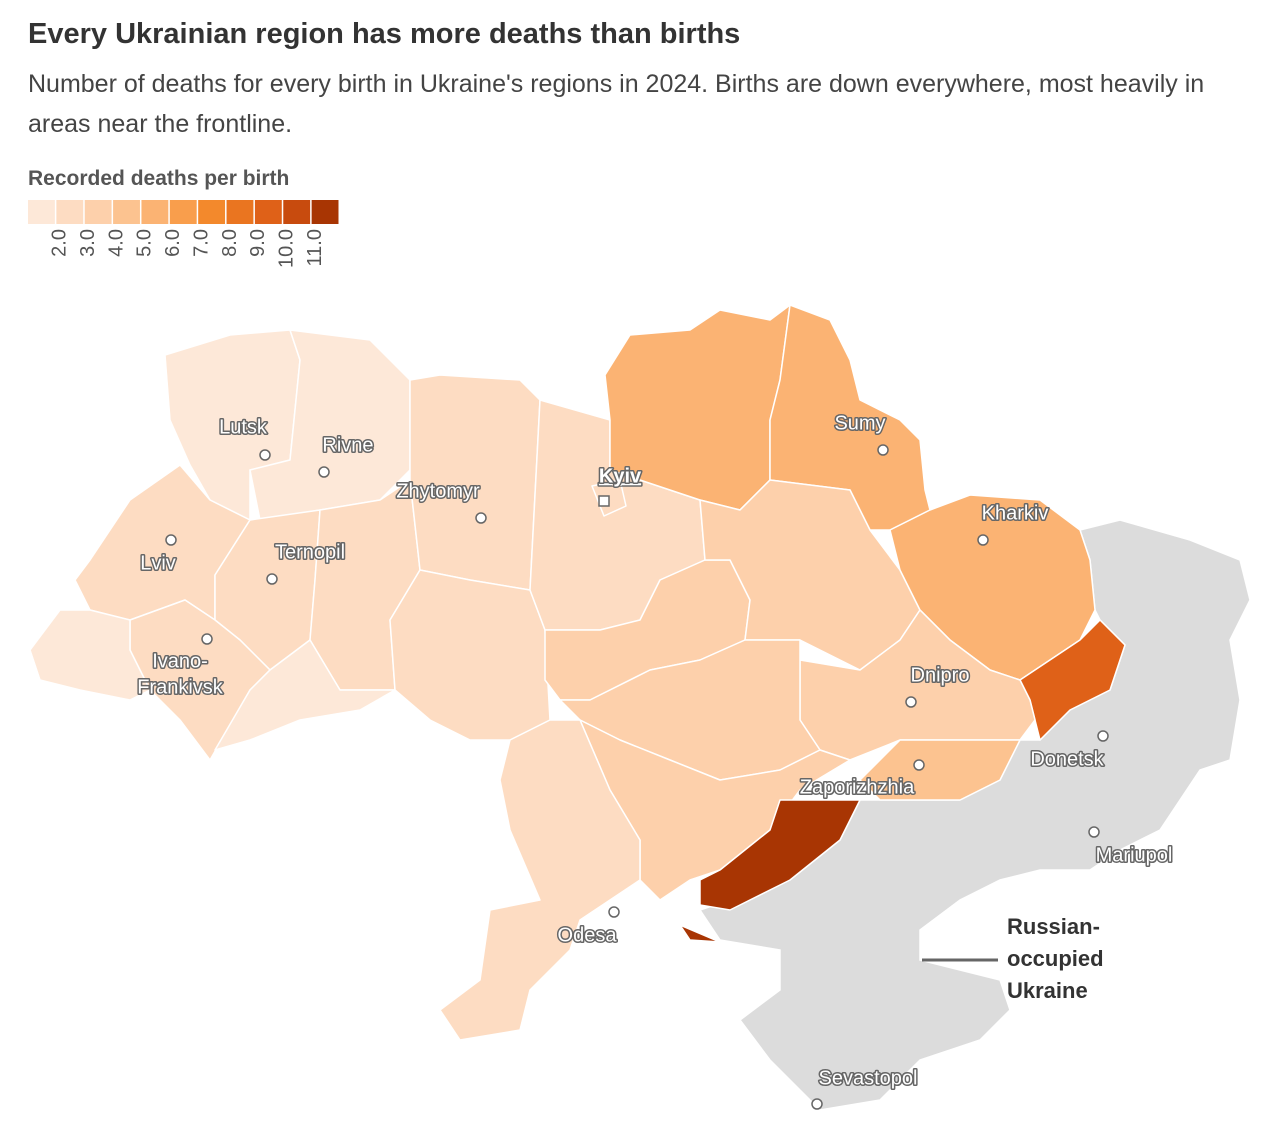  Describe the element at coordinates (1134, 855) in the screenshot. I see `city-label: Mariupol` at that location.